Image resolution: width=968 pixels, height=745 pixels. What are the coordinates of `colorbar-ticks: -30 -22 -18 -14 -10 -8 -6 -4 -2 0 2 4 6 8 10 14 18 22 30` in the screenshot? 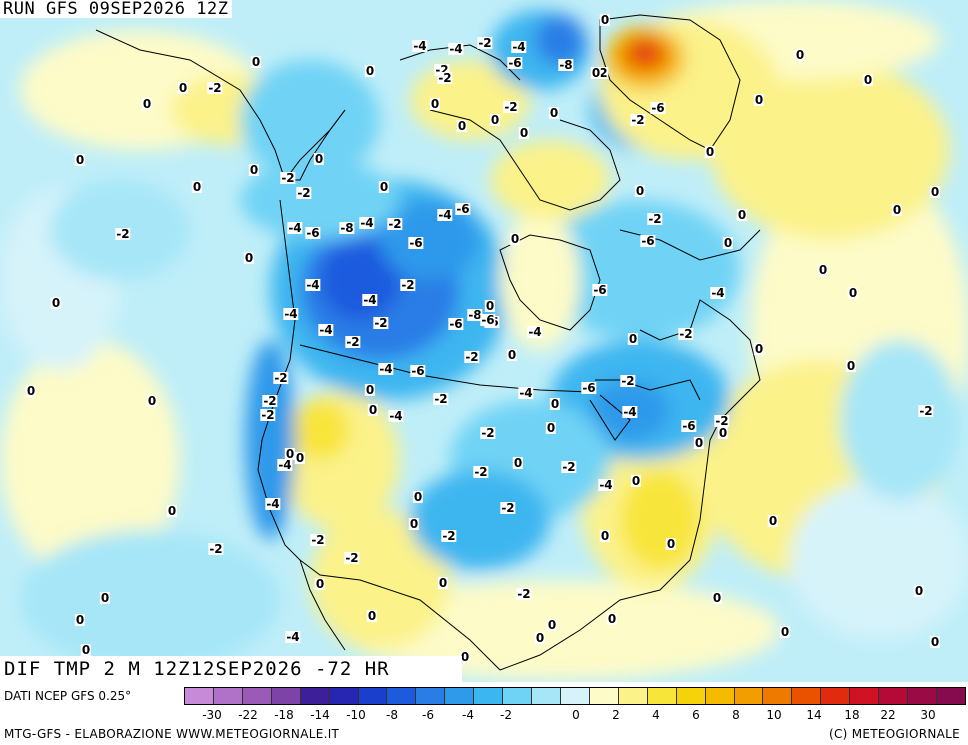 It's located at (575, 716).